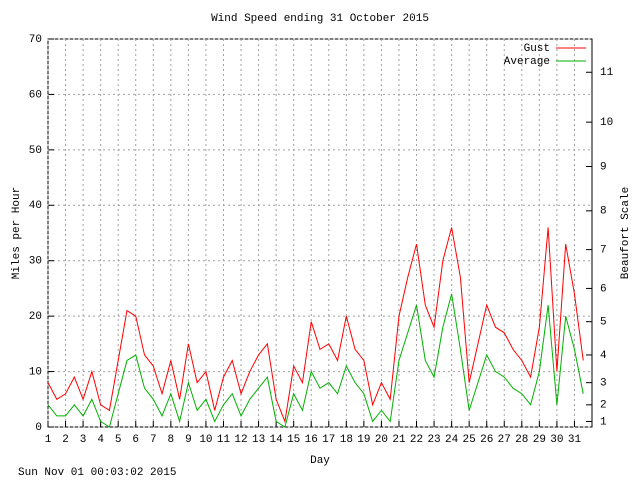  Describe the element at coordinates (65, 440) in the screenshot. I see `x-tick-label: 2` at that location.